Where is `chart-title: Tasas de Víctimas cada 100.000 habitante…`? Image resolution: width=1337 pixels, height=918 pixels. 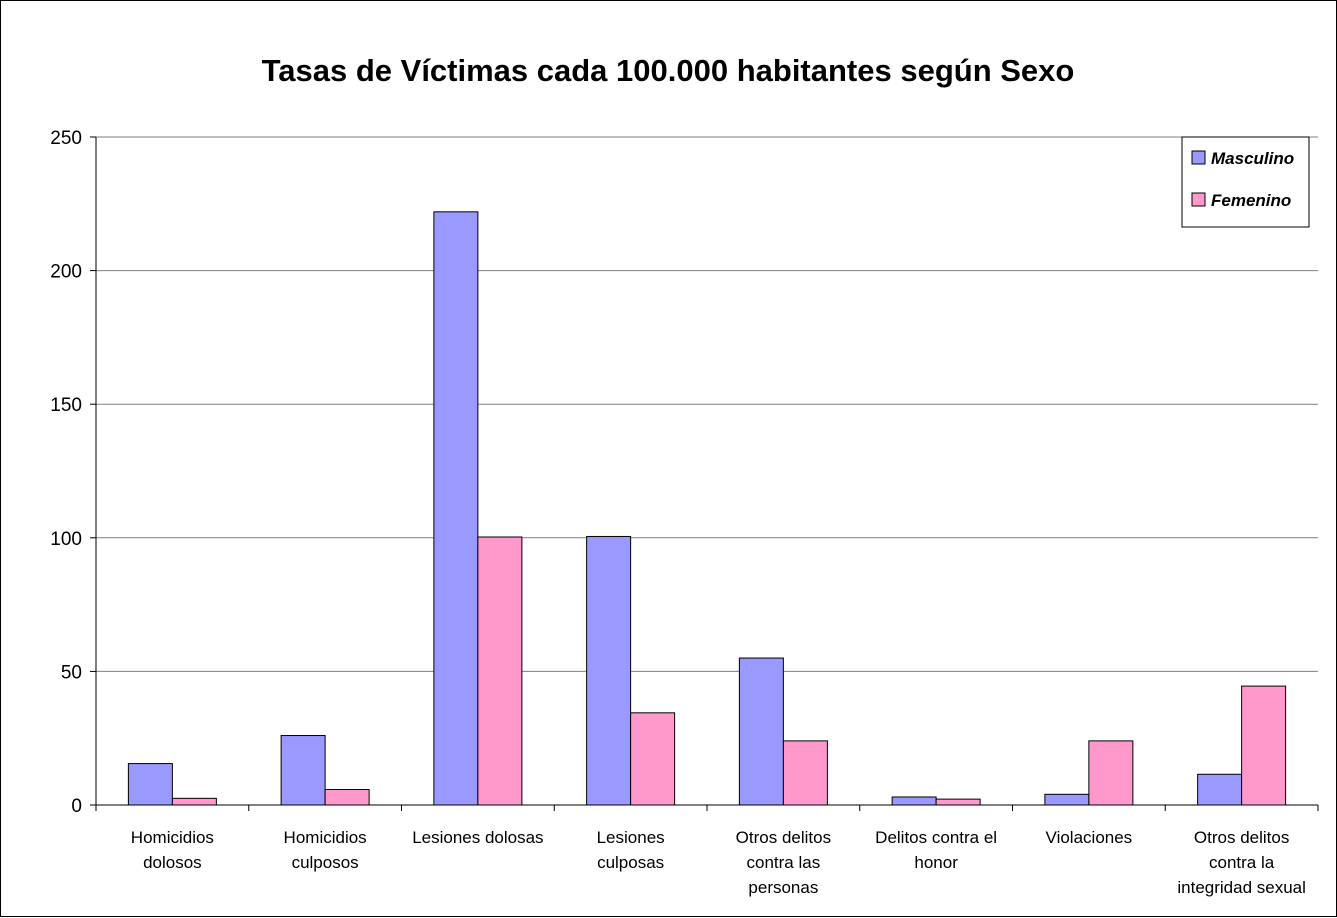
chart-title: Tasas de Víctimas cada 100.000 habitante… is located at coordinates (668, 70).